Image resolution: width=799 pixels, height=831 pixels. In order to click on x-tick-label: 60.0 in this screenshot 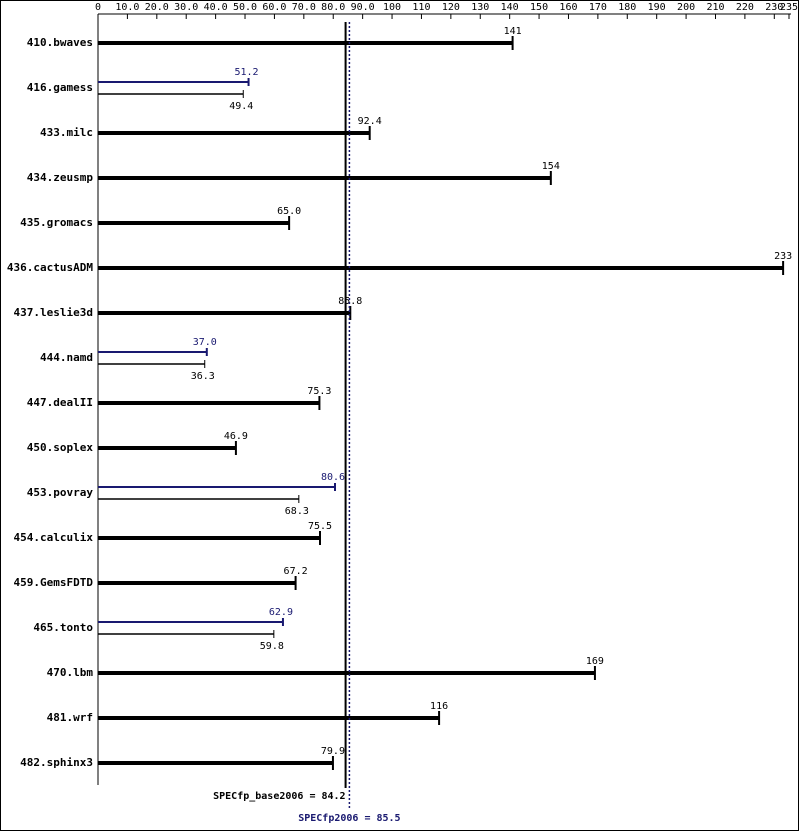, I will do `click(274, 7)`.